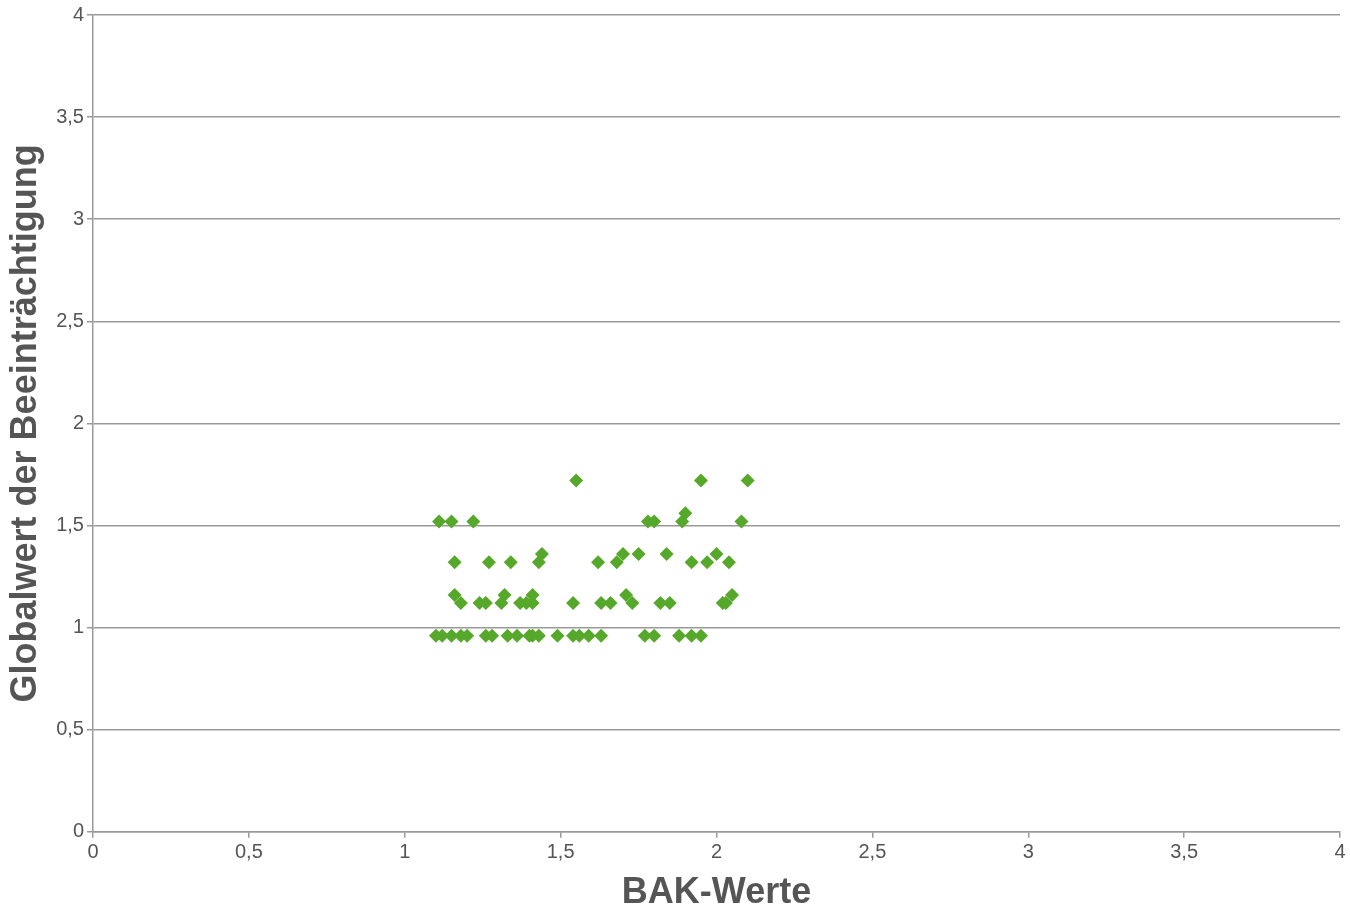 This screenshot has height=915, width=1350. Describe the element at coordinates (248, 851) in the screenshot. I see `x-tick-label: 0,5` at that location.